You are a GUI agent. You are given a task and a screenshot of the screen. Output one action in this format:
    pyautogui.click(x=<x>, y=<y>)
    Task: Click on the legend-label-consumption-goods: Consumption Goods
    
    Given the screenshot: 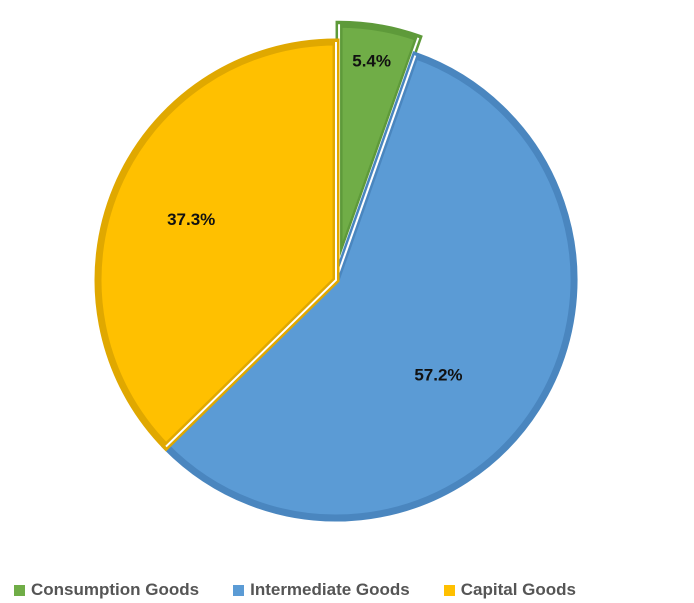 What is the action you would take?
    pyautogui.click(x=115, y=589)
    